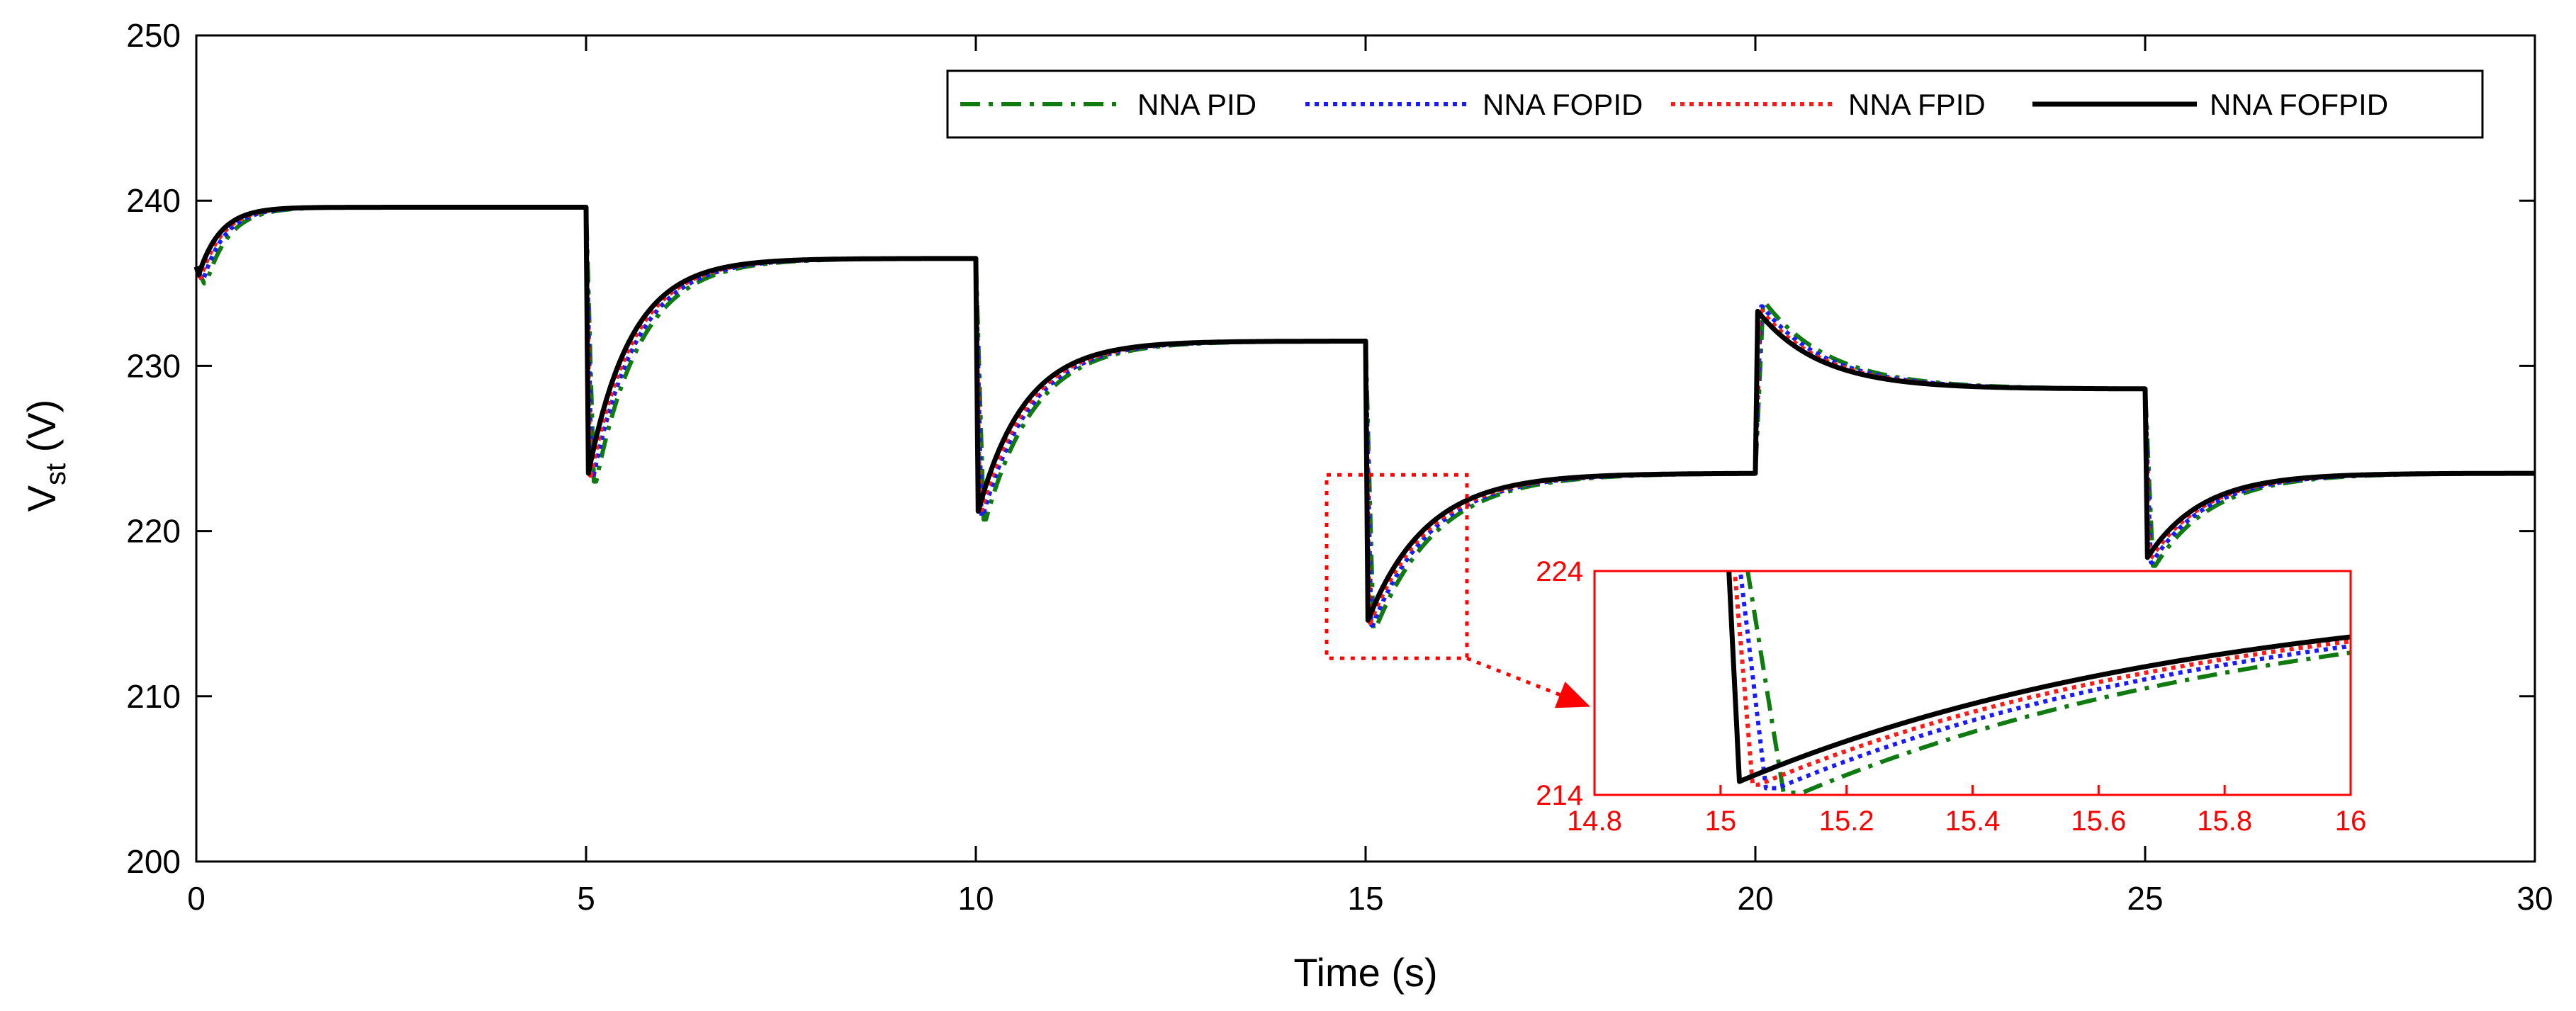  I want to click on inset-x-tick-label: 14.8, so click(1594, 821).